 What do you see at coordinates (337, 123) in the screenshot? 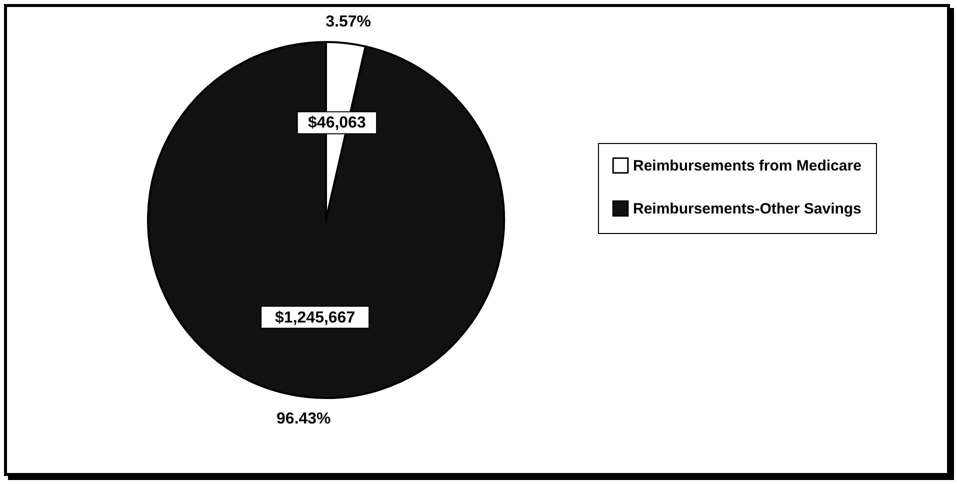
I see `data-label: $46,063` at bounding box center [337, 123].